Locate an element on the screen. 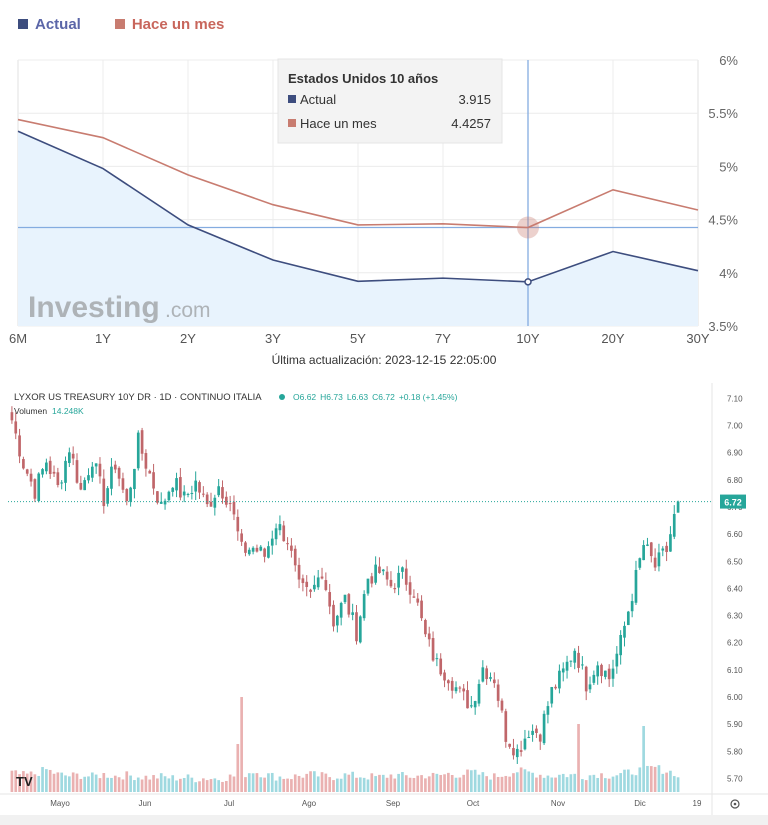  tooltip-row-label: Hace un mes is located at coordinates (338, 123).